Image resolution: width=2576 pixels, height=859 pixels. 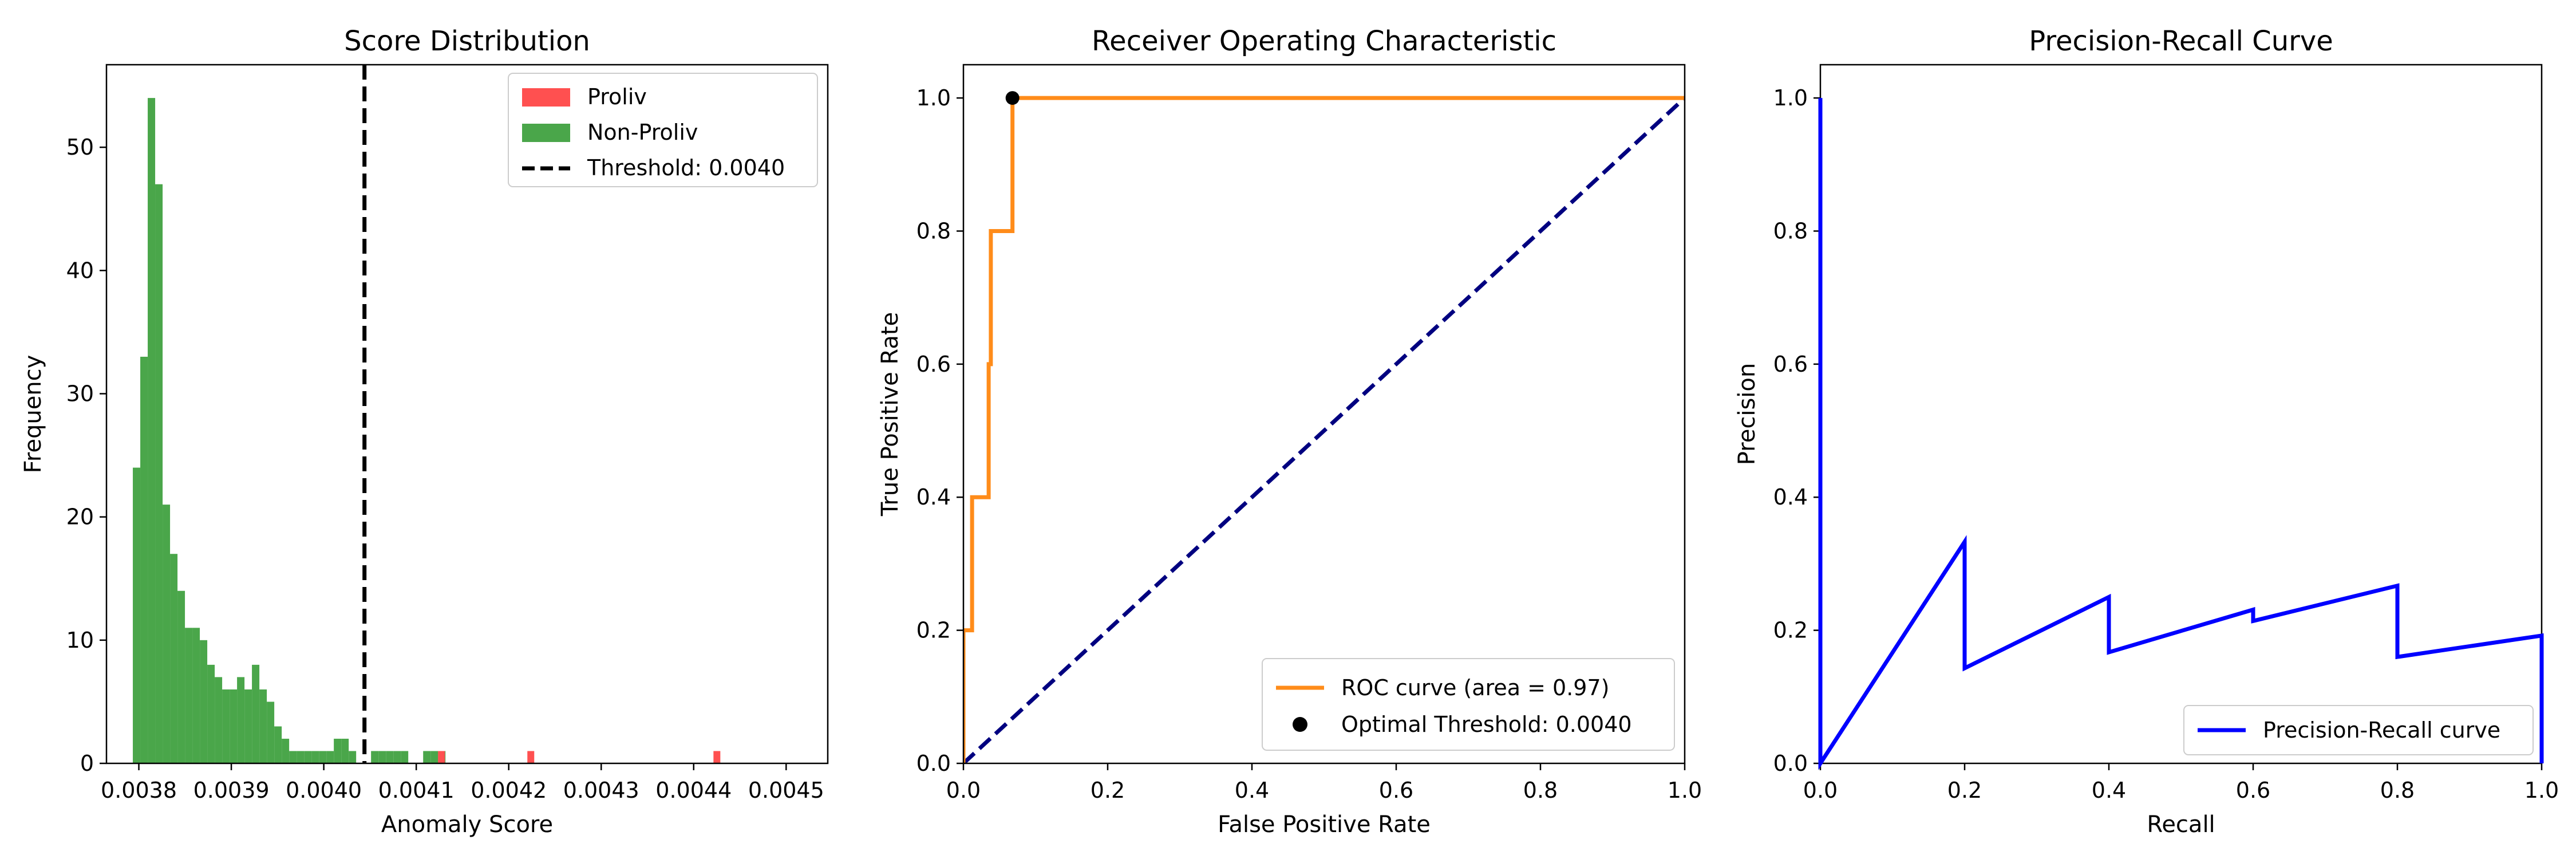 I want to click on legend-swatch-optimal, so click(x=1300, y=725).